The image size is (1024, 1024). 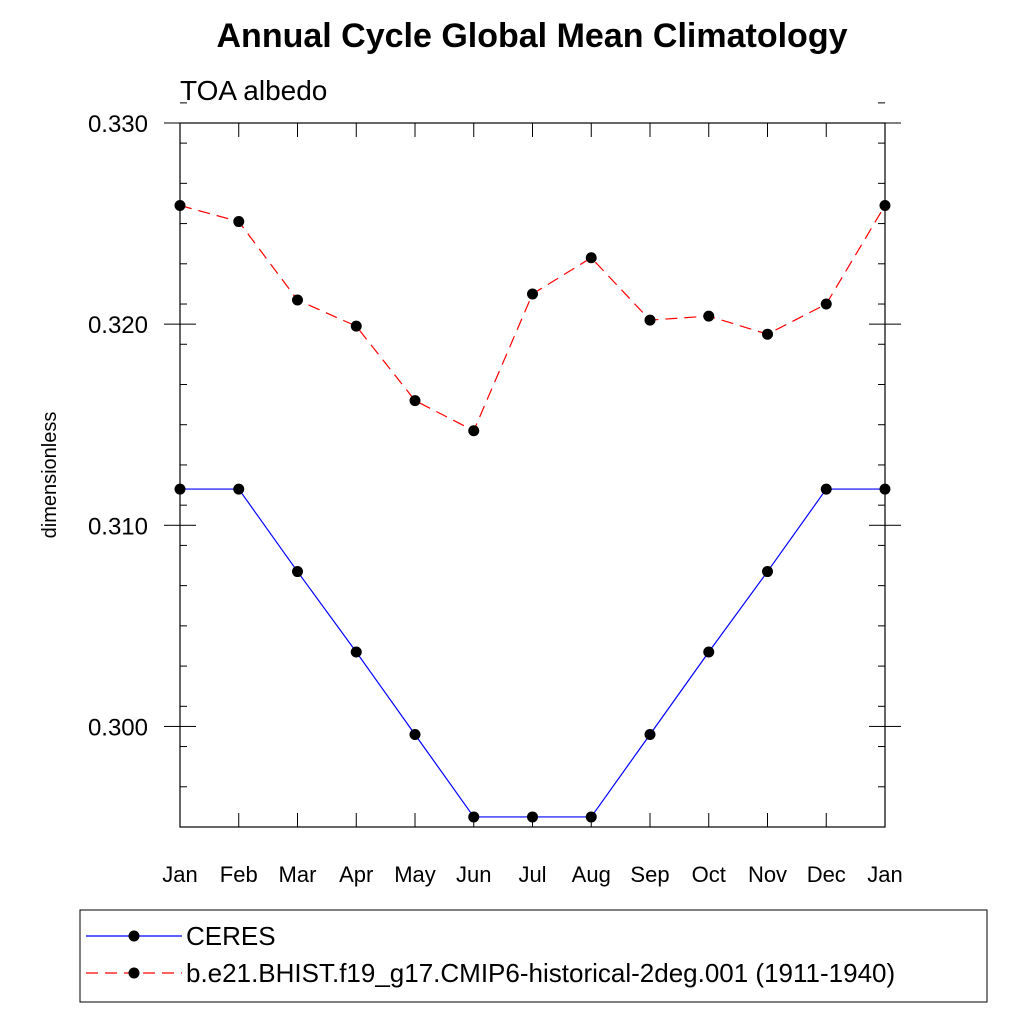 What do you see at coordinates (118, 124) in the screenshot?
I see `y-tick-label: 0.330` at bounding box center [118, 124].